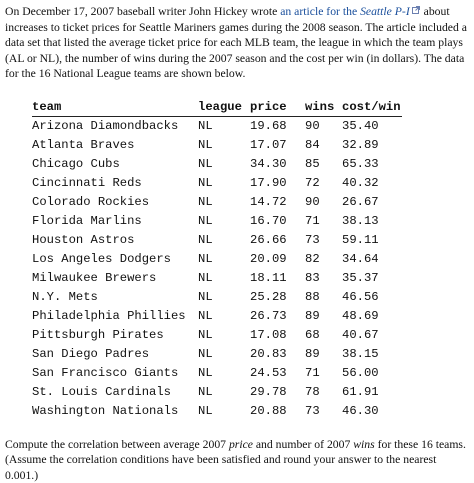 Image resolution: width=474 pixels, height=483 pixels. What do you see at coordinates (323, 202) in the screenshot?
I see `cell-wins: 90` at bounding box center [323, 202].